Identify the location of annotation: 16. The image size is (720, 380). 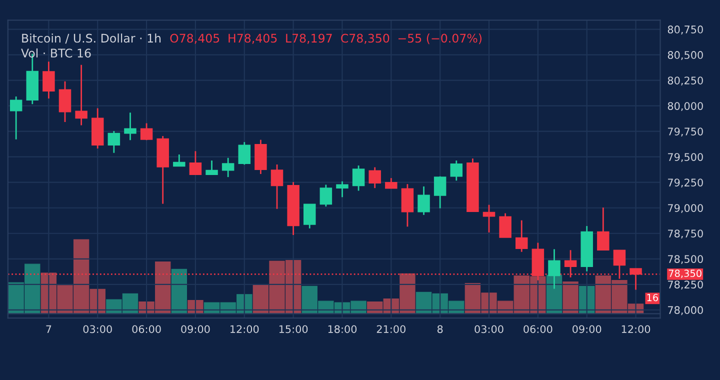
(652, 298).